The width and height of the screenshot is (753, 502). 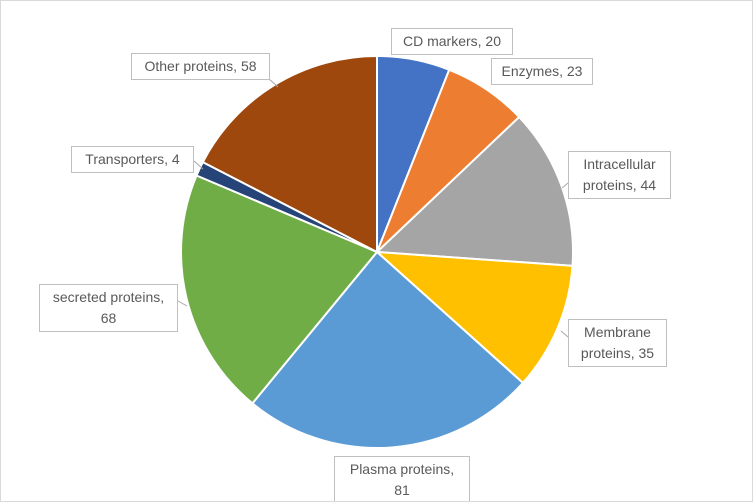 I want to click on data-label: Enzymes, 23, so click(x=542, y=71).